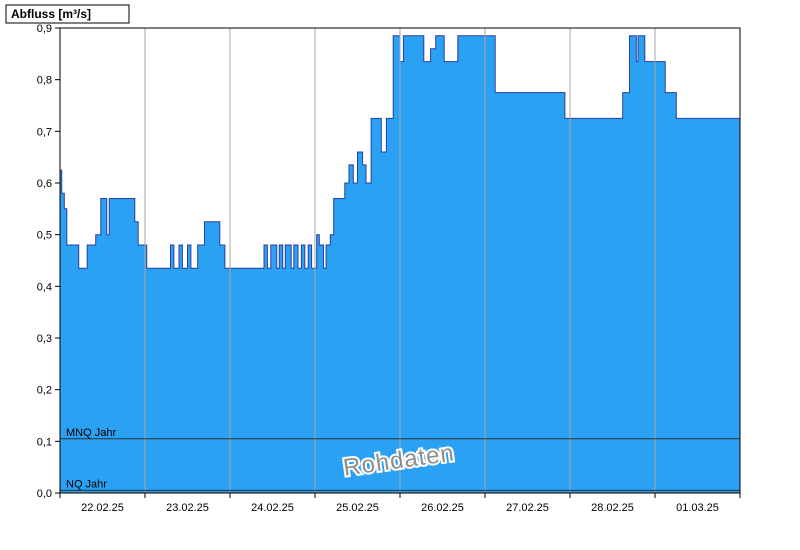  Describe the element at coordinates (187, 508) in the screenshot. I see `x-tick-label: 23.02.25` at that location.